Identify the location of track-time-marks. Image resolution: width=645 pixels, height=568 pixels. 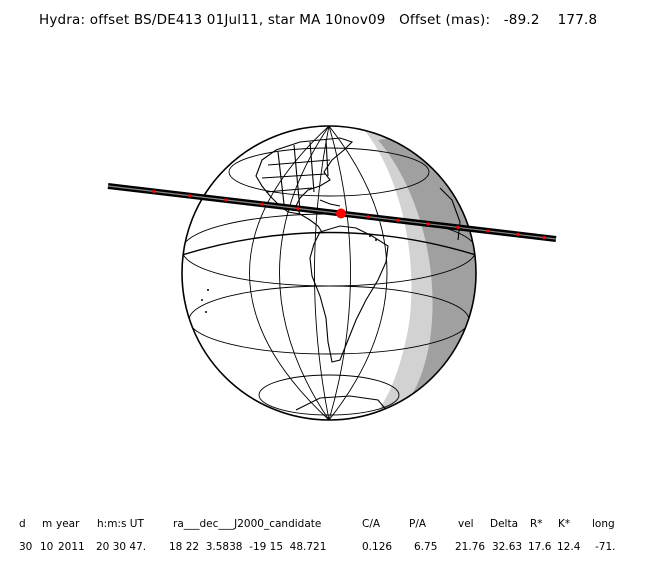
(349, 214).